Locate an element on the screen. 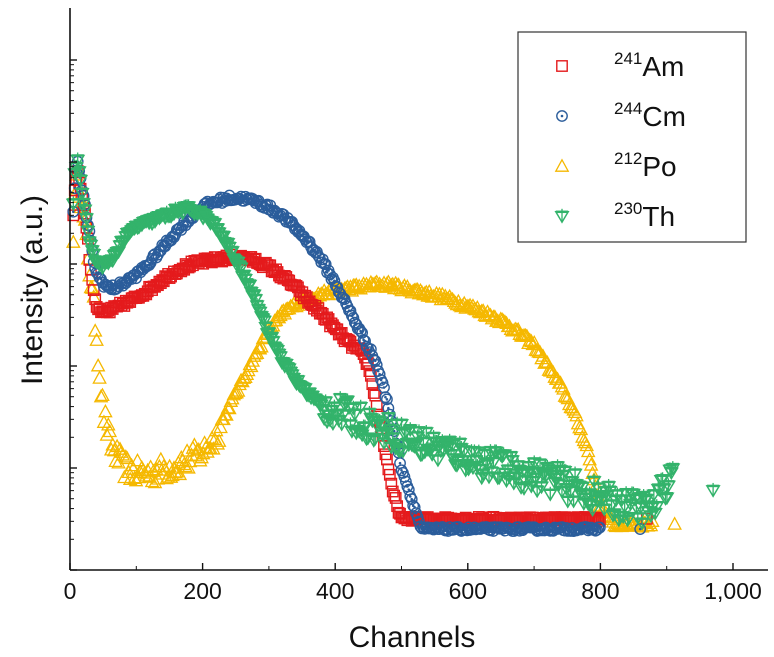  legend: 241Am 244Cm 212Po 230Th is located at coordinates (632, 137).